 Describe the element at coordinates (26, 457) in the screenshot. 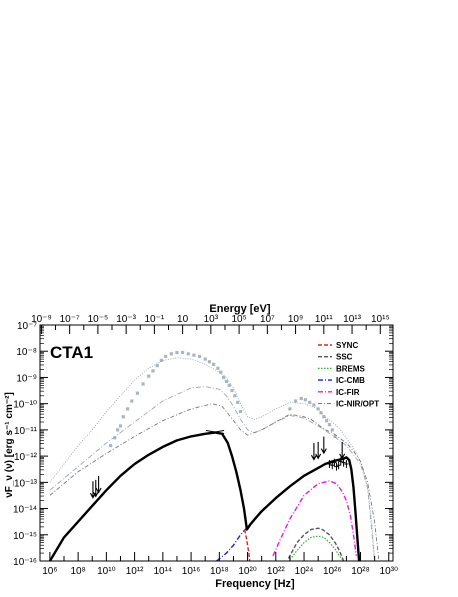

I see `y-tick-label: 10⁻¹²` at that location.